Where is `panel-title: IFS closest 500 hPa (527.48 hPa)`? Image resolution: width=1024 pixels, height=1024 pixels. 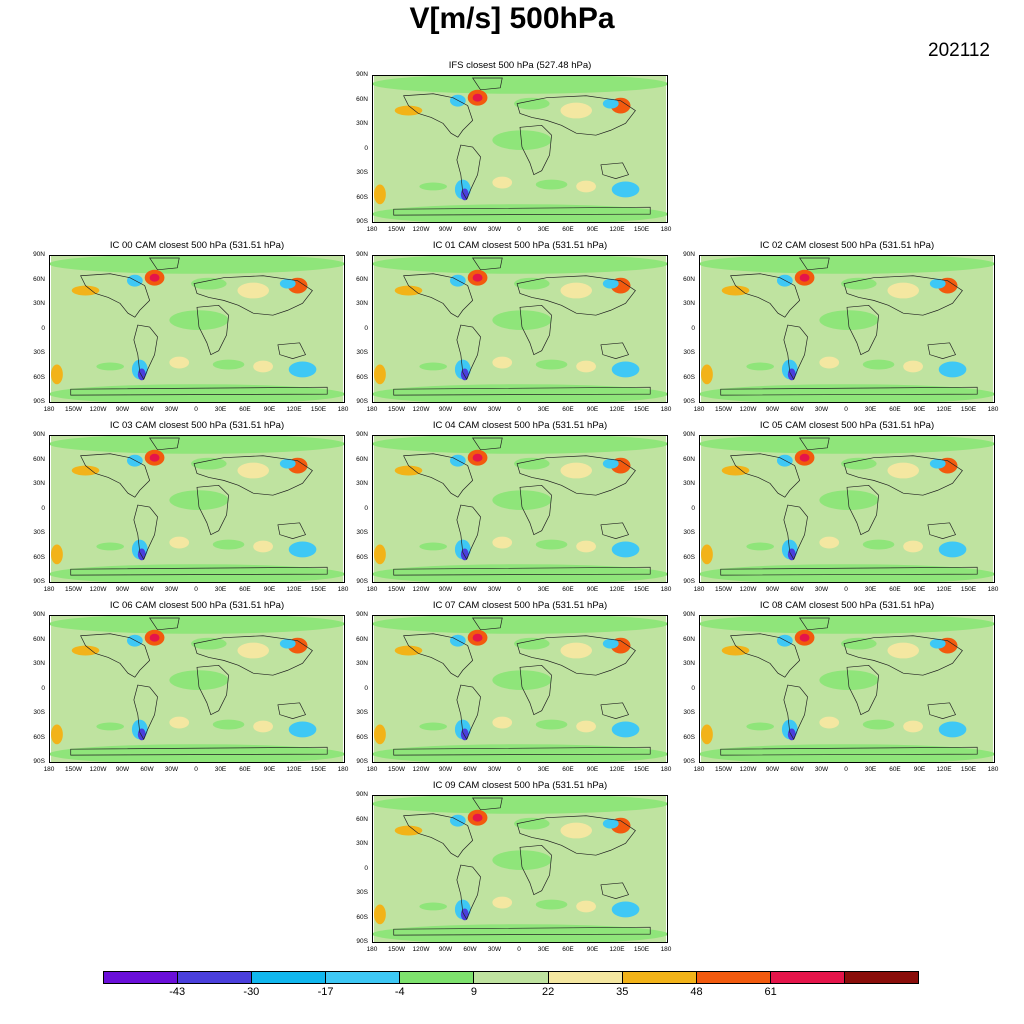 panel-title: IFS closest 500 hPa (527.48 hPa) is located at coordinates (520, 65).